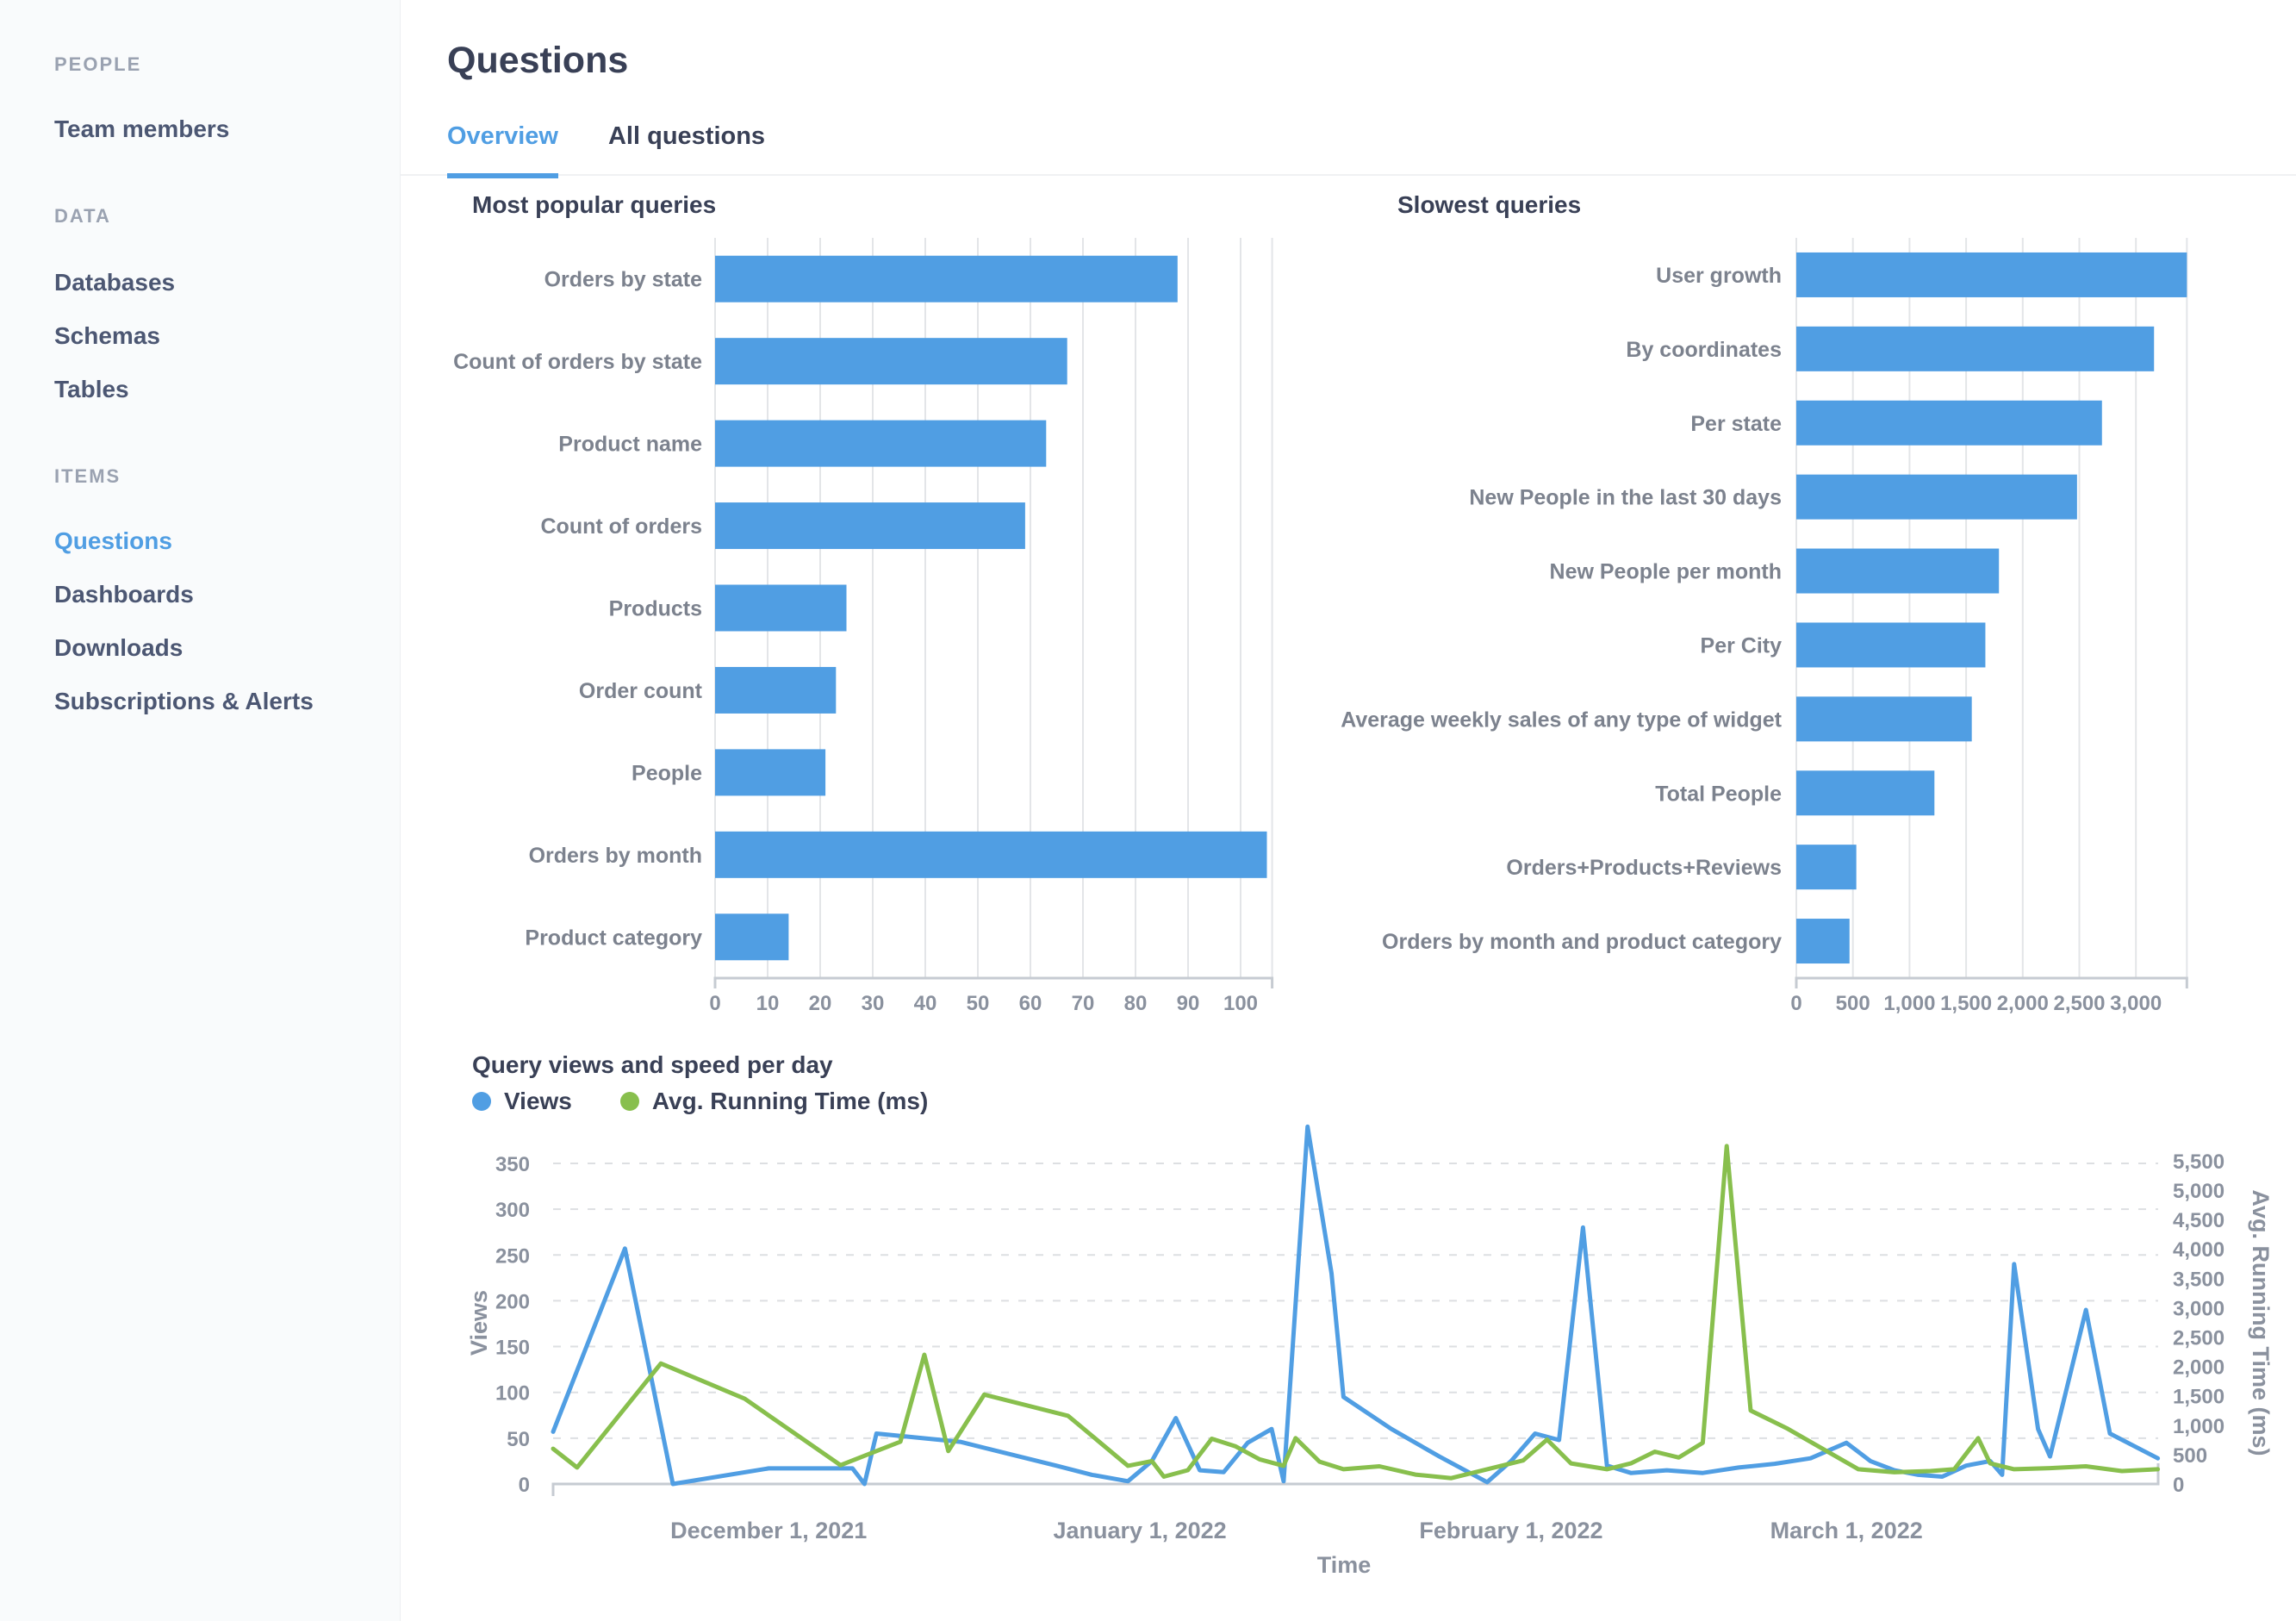 The height and width of the screenshot is (1621, 2296). What do you see at coordinates (119, 647) in the screenshot?
I see `sidebar-item-downloads: Downloads` at bounding box center [119, 647].